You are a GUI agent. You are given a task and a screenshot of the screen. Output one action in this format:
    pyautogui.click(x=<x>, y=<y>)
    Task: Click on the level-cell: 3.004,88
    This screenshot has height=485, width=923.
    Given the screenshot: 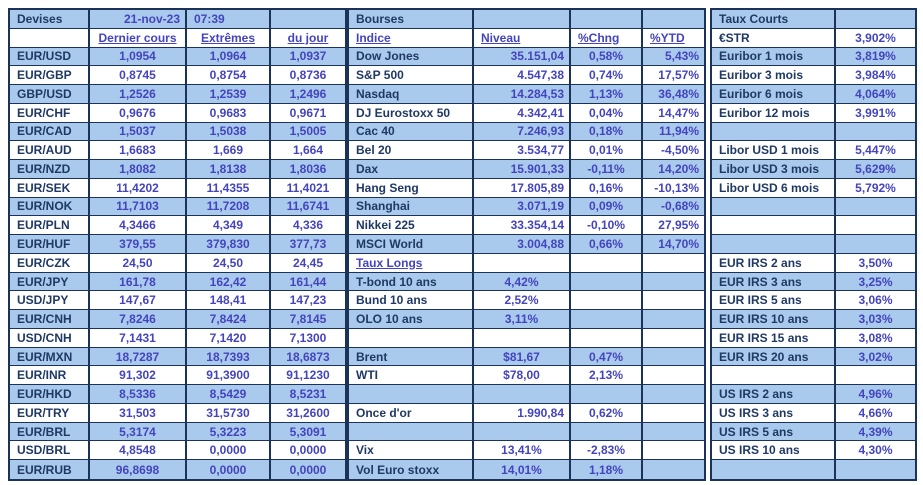 What is the action you would take?
    pyautogui.click(x=522, y=244)
    